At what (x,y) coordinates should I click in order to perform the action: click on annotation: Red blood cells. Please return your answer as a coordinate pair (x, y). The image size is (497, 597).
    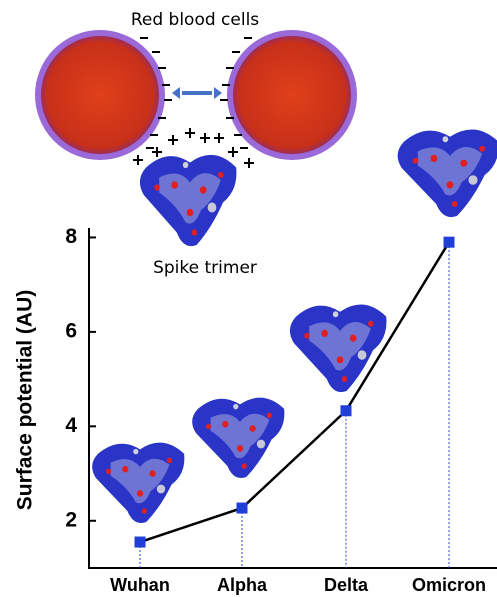
    Looking at the image, I should click on (195, 20).